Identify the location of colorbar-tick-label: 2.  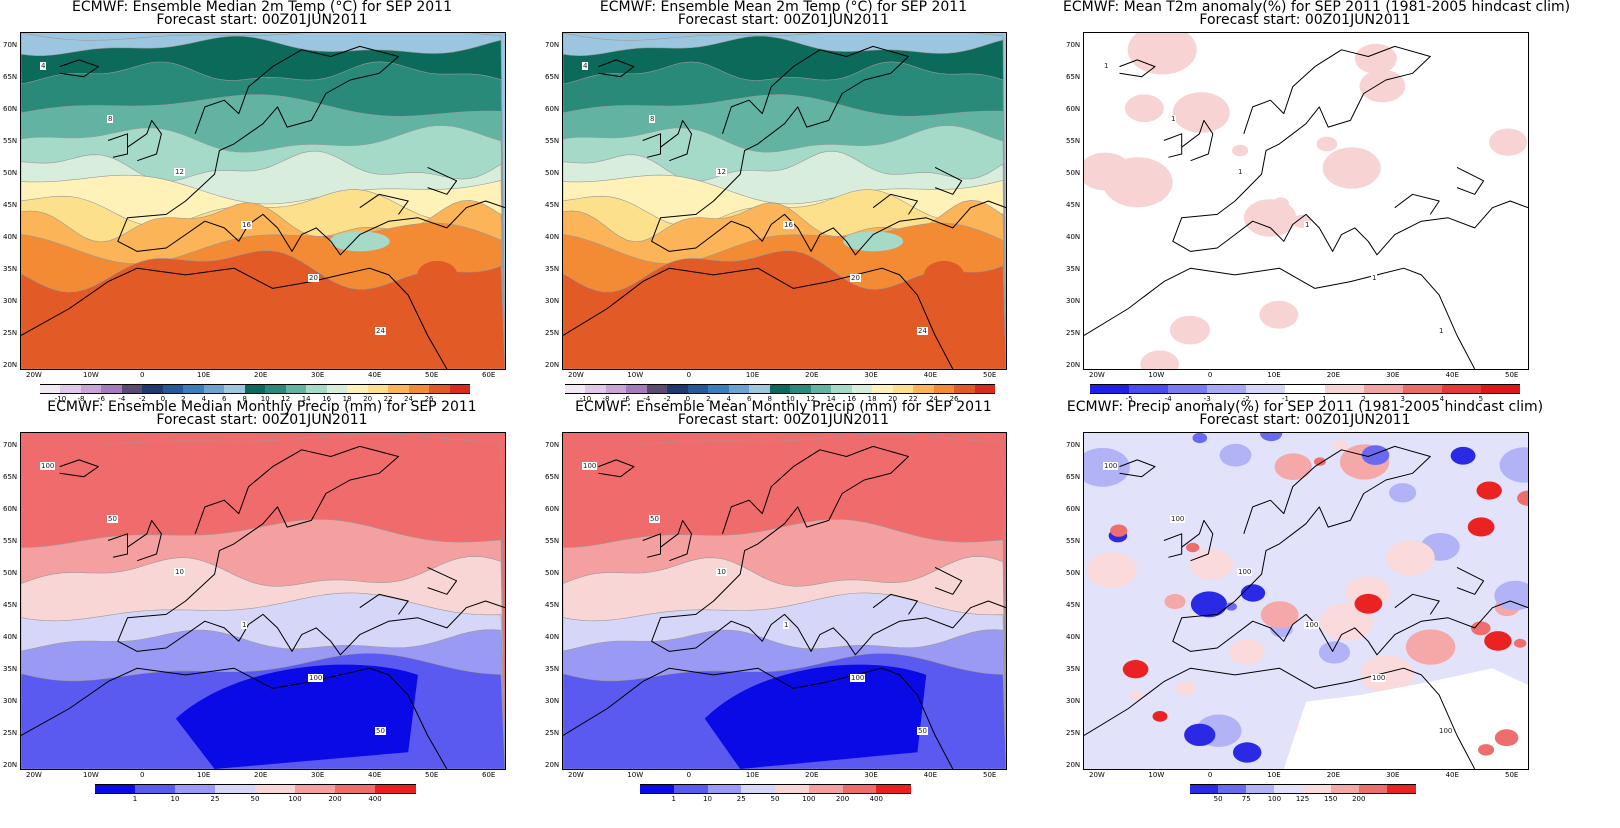
(708, 399).